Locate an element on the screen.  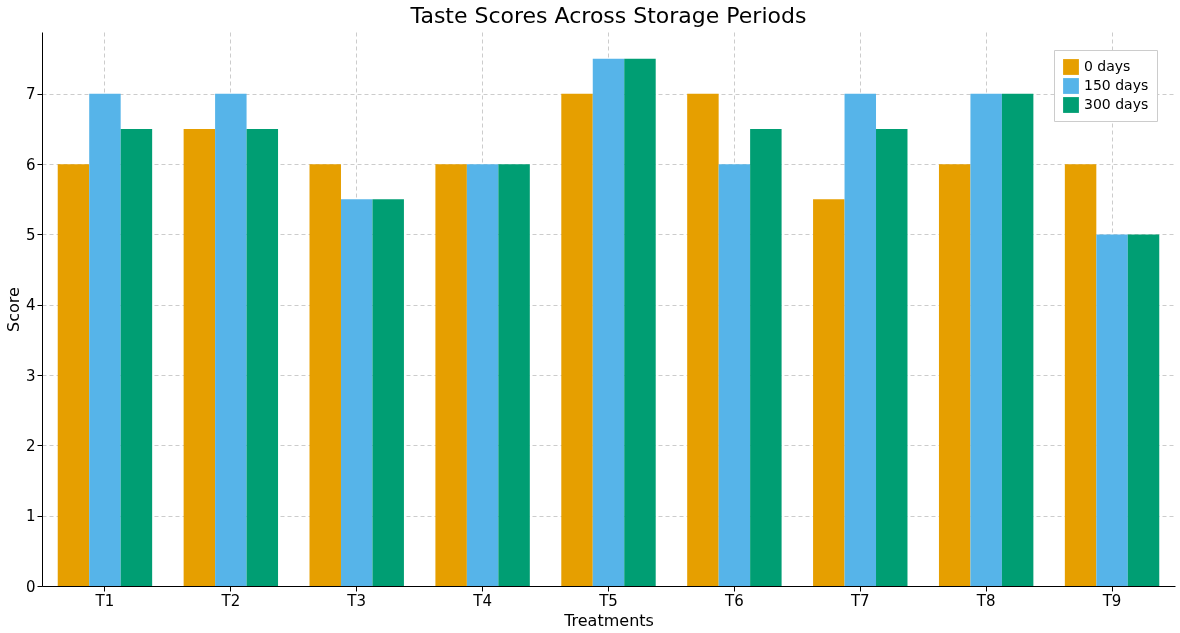
legend-label: 300 days is located at coordinates (1116, 104).